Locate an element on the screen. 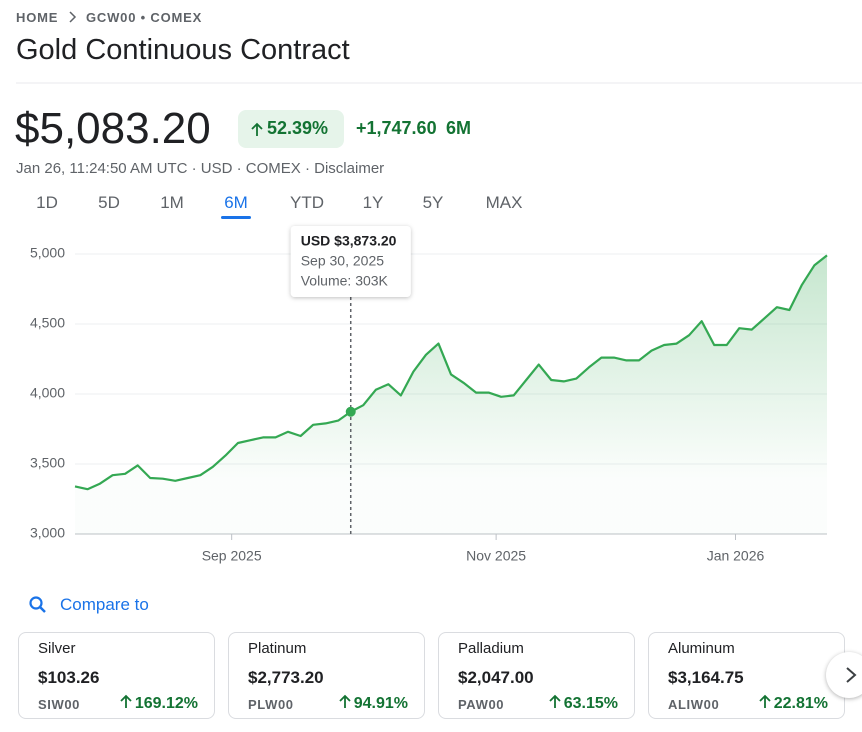 This screenshot has height=732, width=862. card-name: Palladium is located at coordinates (491, 648).